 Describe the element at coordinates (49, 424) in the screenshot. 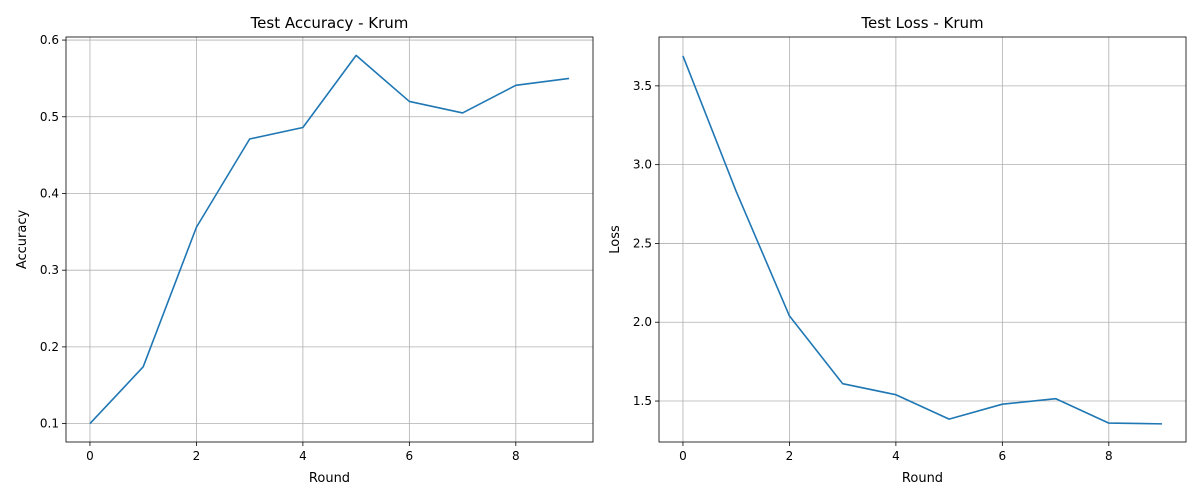

I see `y-tick-label: 0.1` at that location.